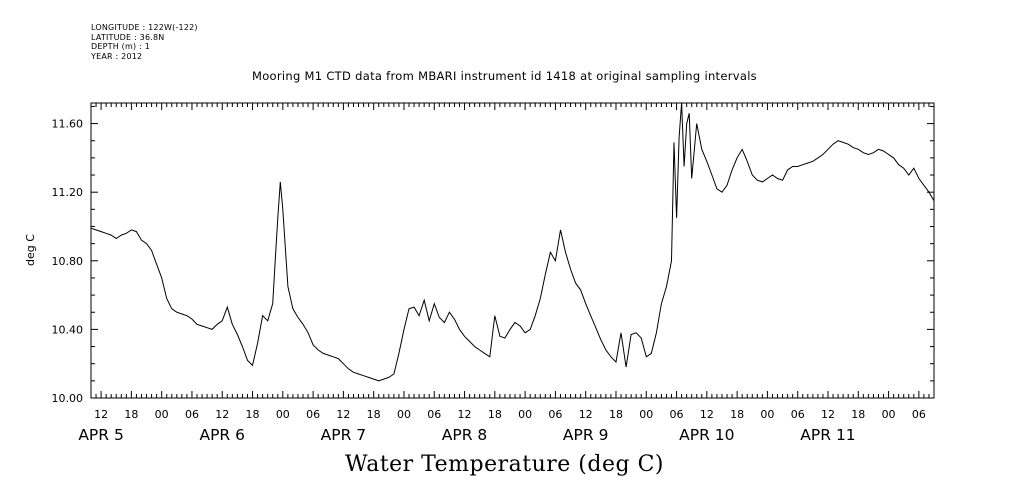 The width and height of the screenshot is (1009, 504). I want to click on y-tick-label: 11.60, so click(68, 124).